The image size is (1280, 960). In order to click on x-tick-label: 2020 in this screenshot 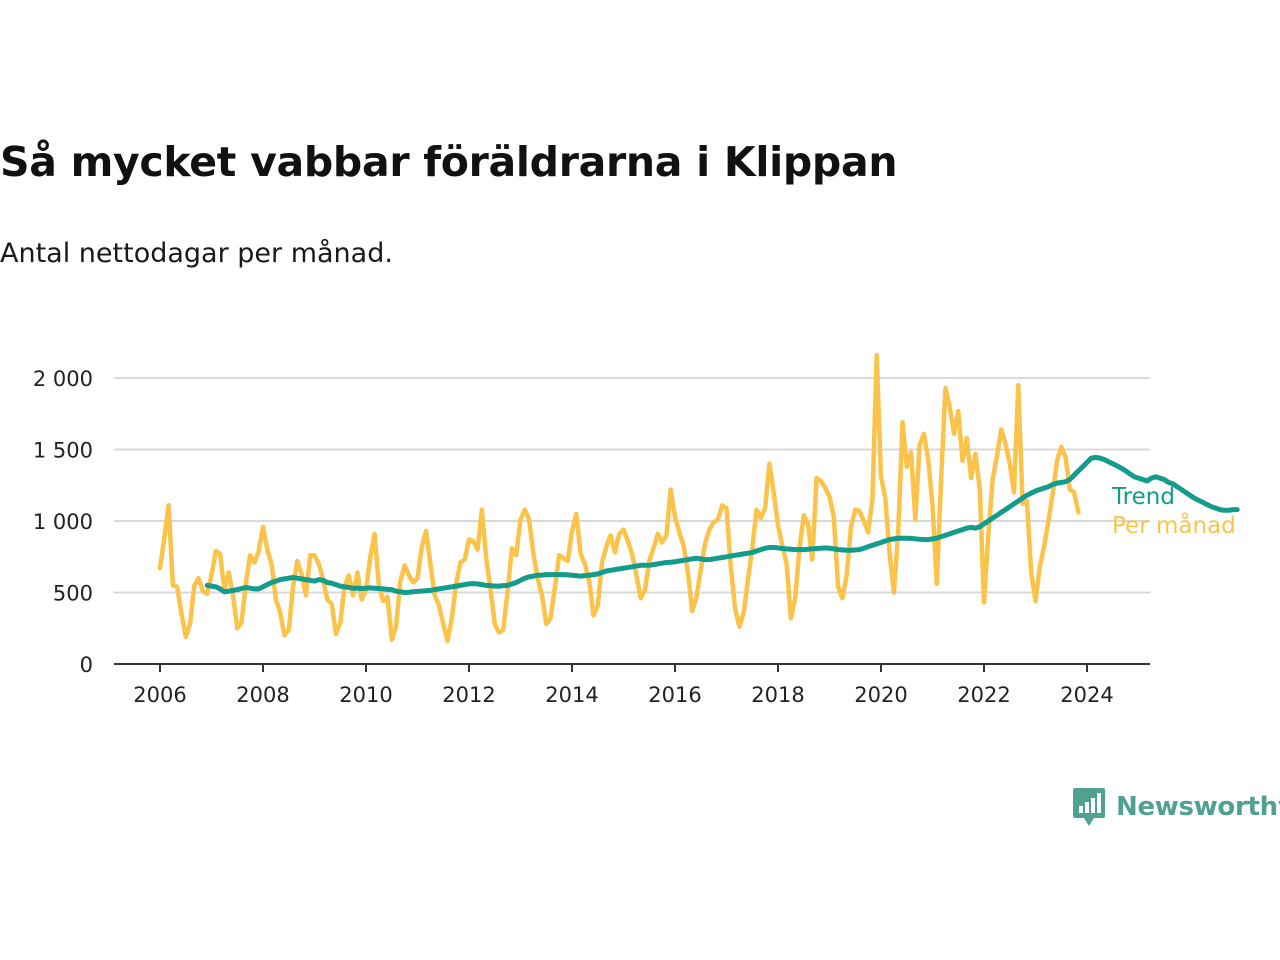, I will do `click(880, 695)`.